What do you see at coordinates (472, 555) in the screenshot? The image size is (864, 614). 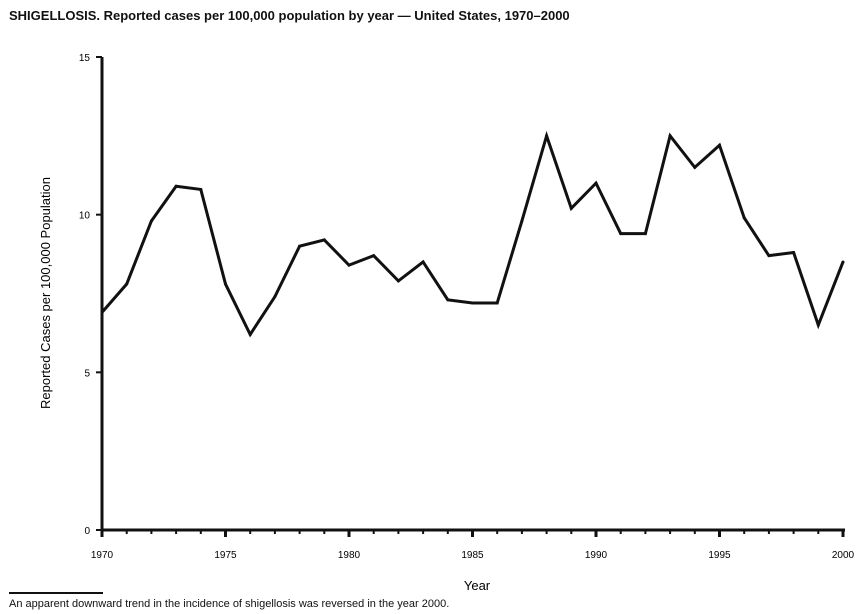 I see `x-tick-label: 1985` at bounding box center [472, 555].